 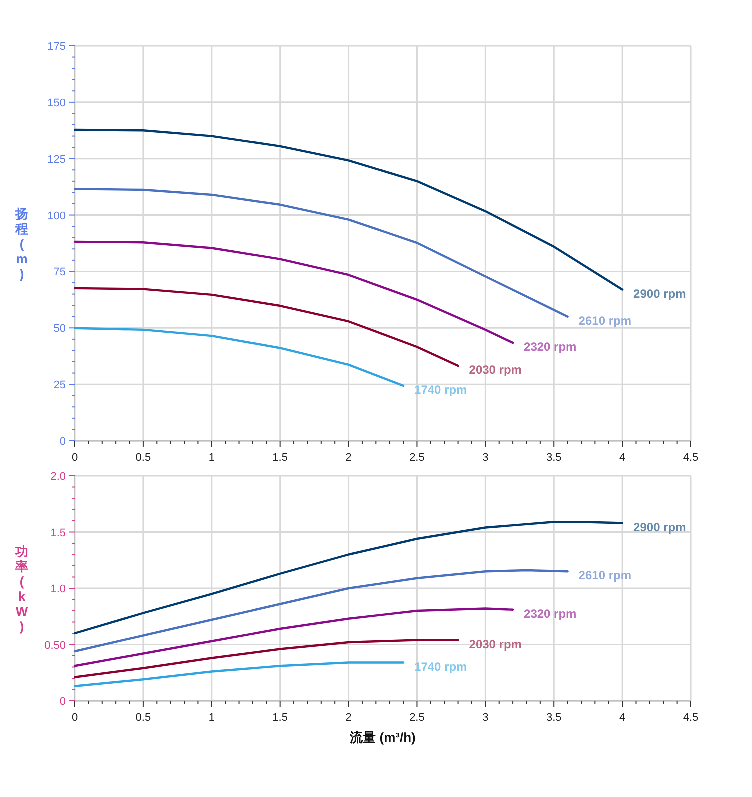 What do you see at coordinates (60, 272) in the screenshot?
I see `y-tick-label: 75` at bounding box center [60, 272].